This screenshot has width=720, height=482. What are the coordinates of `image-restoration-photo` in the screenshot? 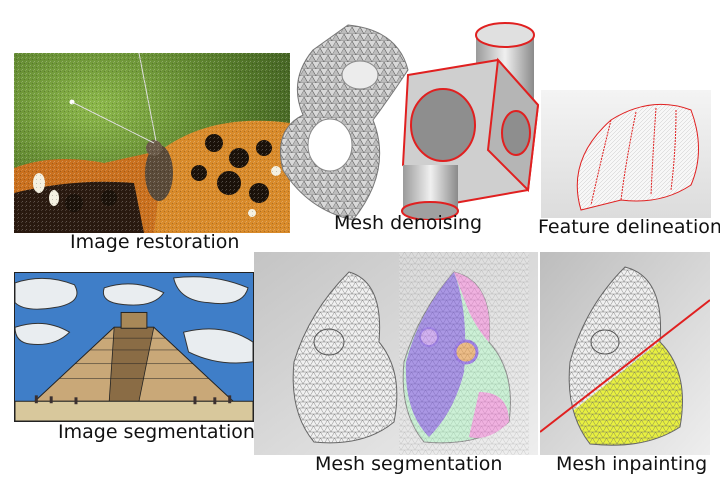 It's located at (152, 143).